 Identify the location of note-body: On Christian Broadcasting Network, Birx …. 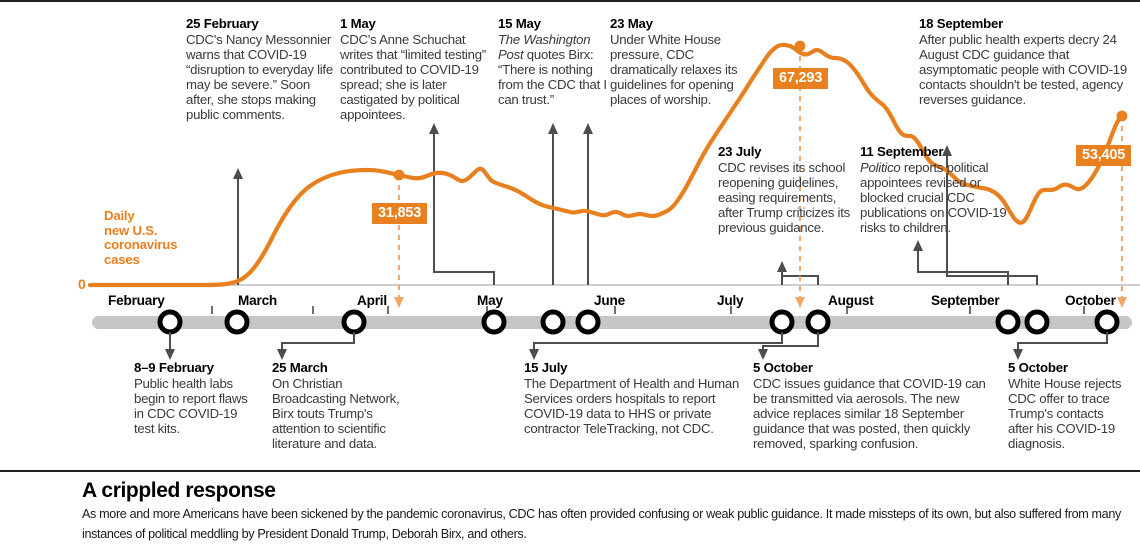
(336, 414).